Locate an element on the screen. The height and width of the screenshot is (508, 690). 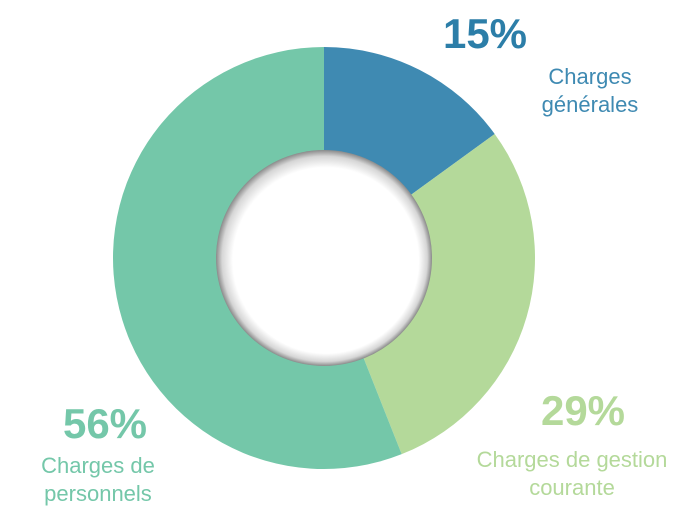
donut-slice is located at coordinates (409, 121).